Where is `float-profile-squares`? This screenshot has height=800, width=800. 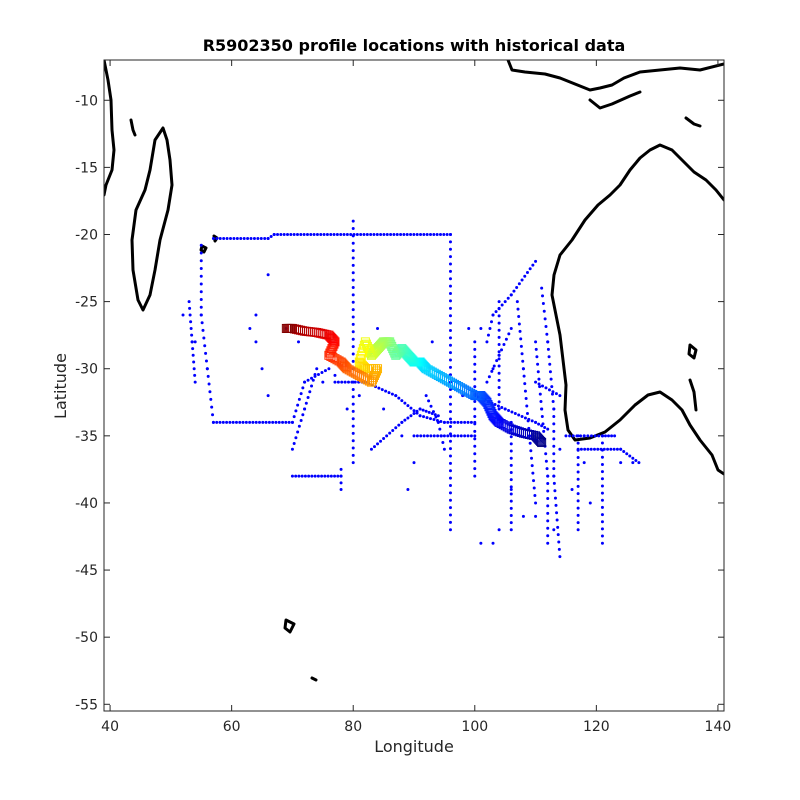 float-profile-squares is located at coordinates (414, 385).